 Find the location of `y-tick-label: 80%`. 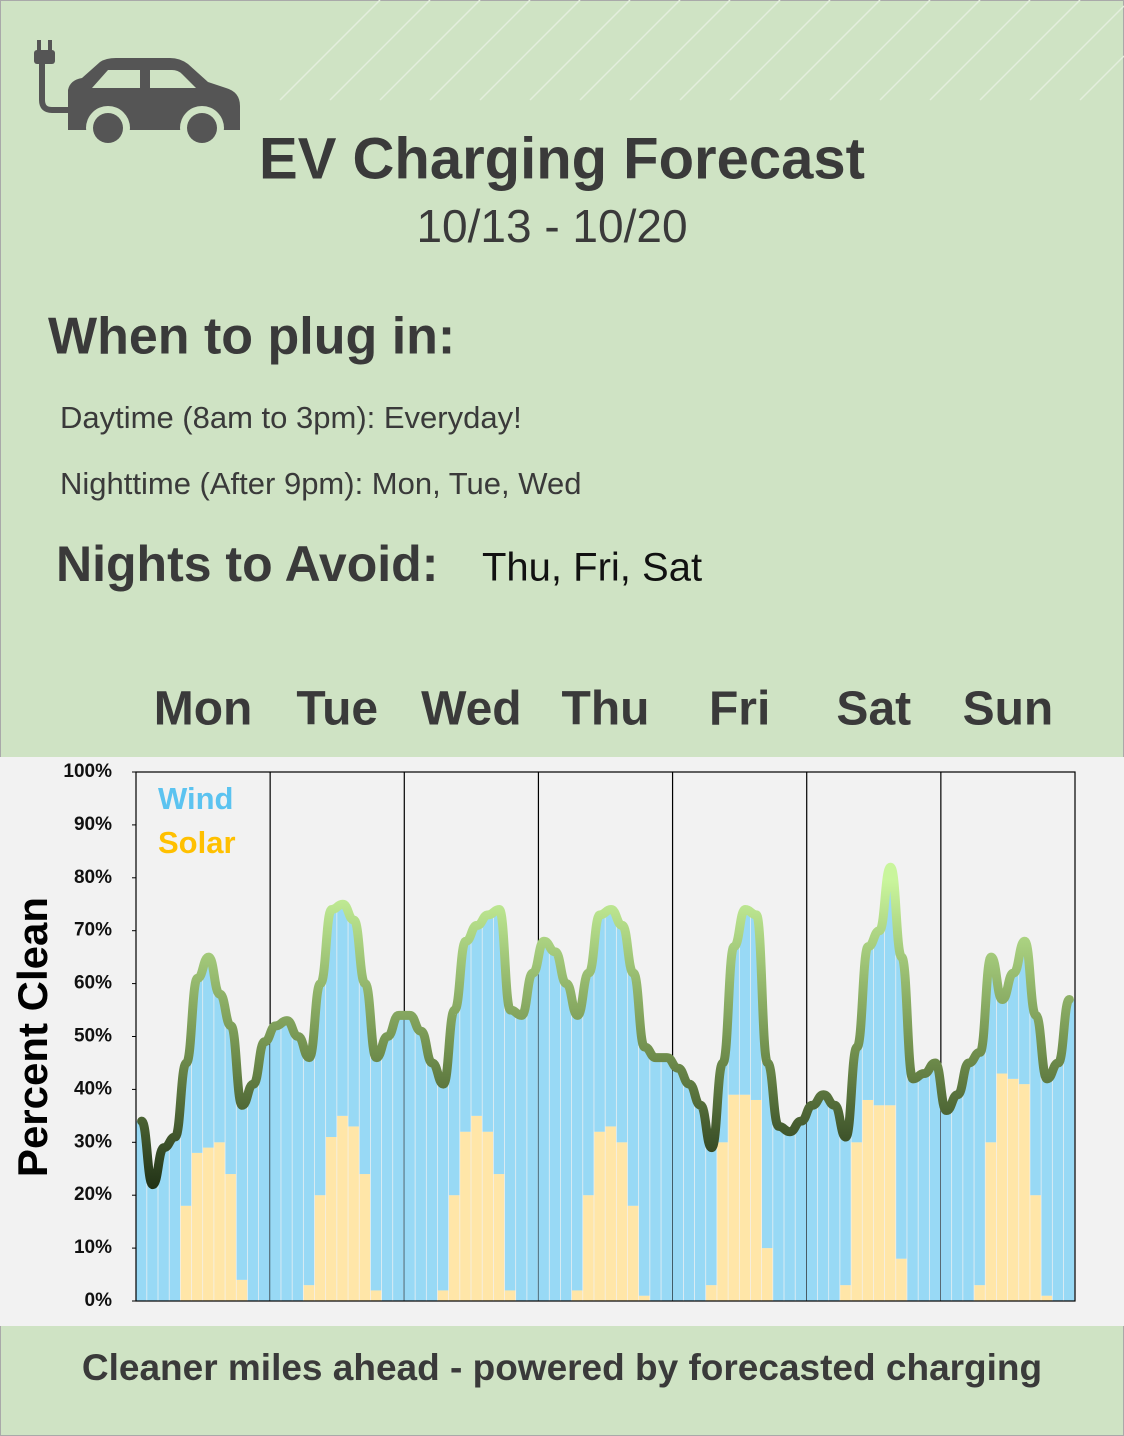

y-tick-label: 80% is located at coordinates (93, 877).